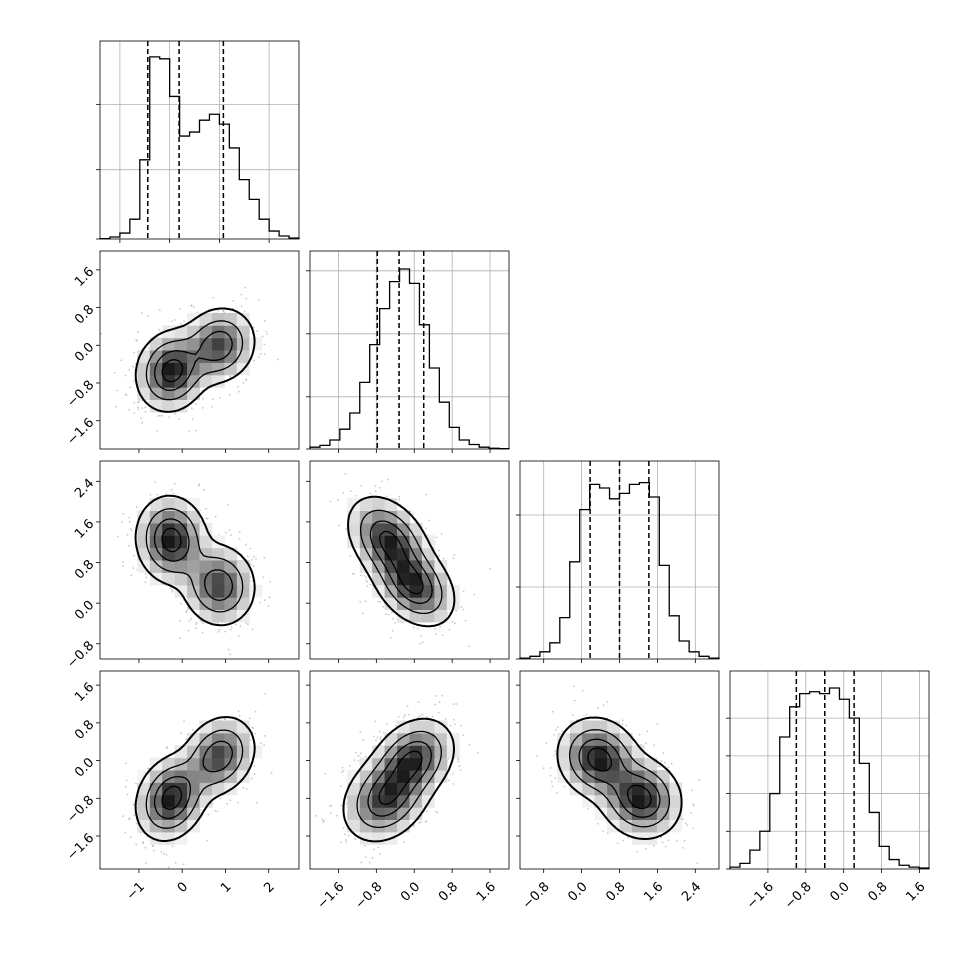 This screenshot has width=970, height=970. What do you see at coordinates (136, 891) in the screenshot?
I see `x-tick-label: −1` at bounding box center [136, 891].